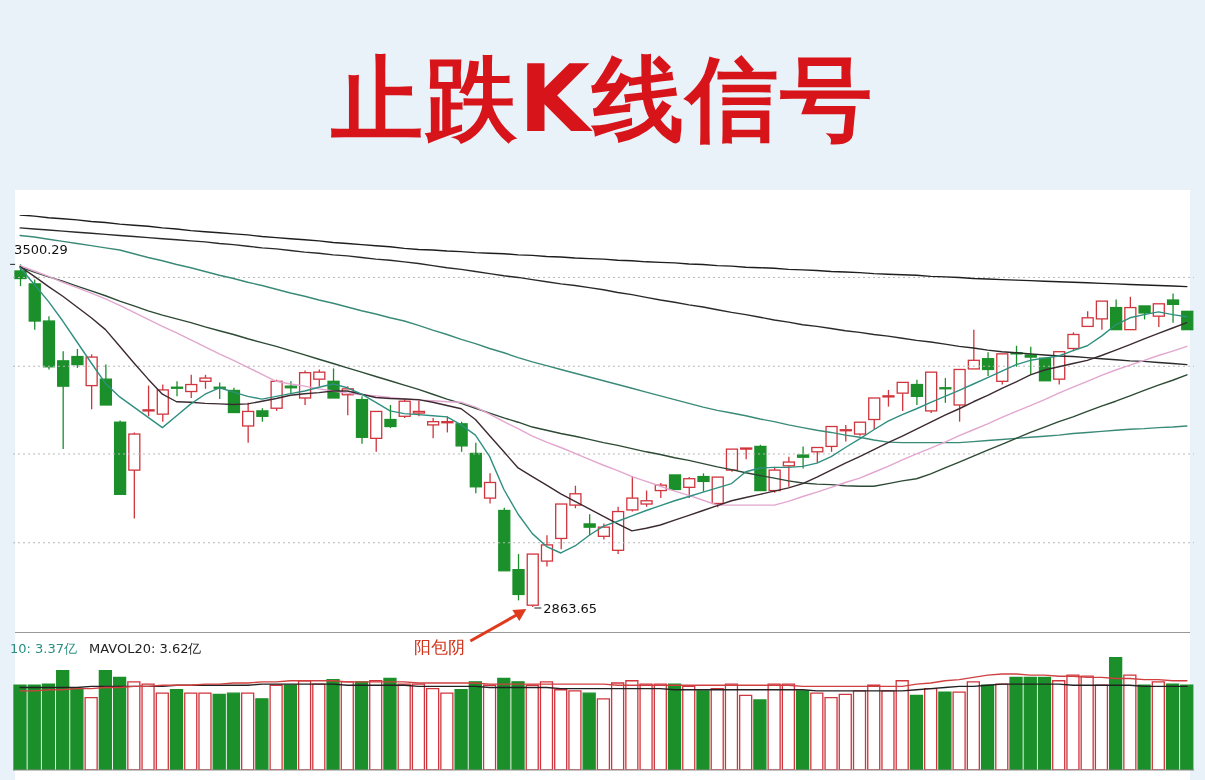 This screenshot has width=1205, height=780. I want to click on text: MAVOL20: 3.62亿, so click(145, 649).